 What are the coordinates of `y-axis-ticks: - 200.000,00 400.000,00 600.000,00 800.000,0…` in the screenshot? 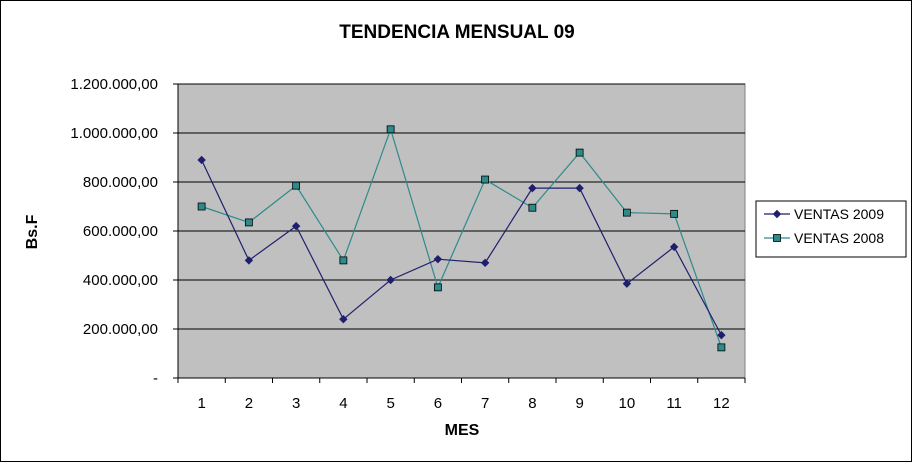 It's located at (124, 231).